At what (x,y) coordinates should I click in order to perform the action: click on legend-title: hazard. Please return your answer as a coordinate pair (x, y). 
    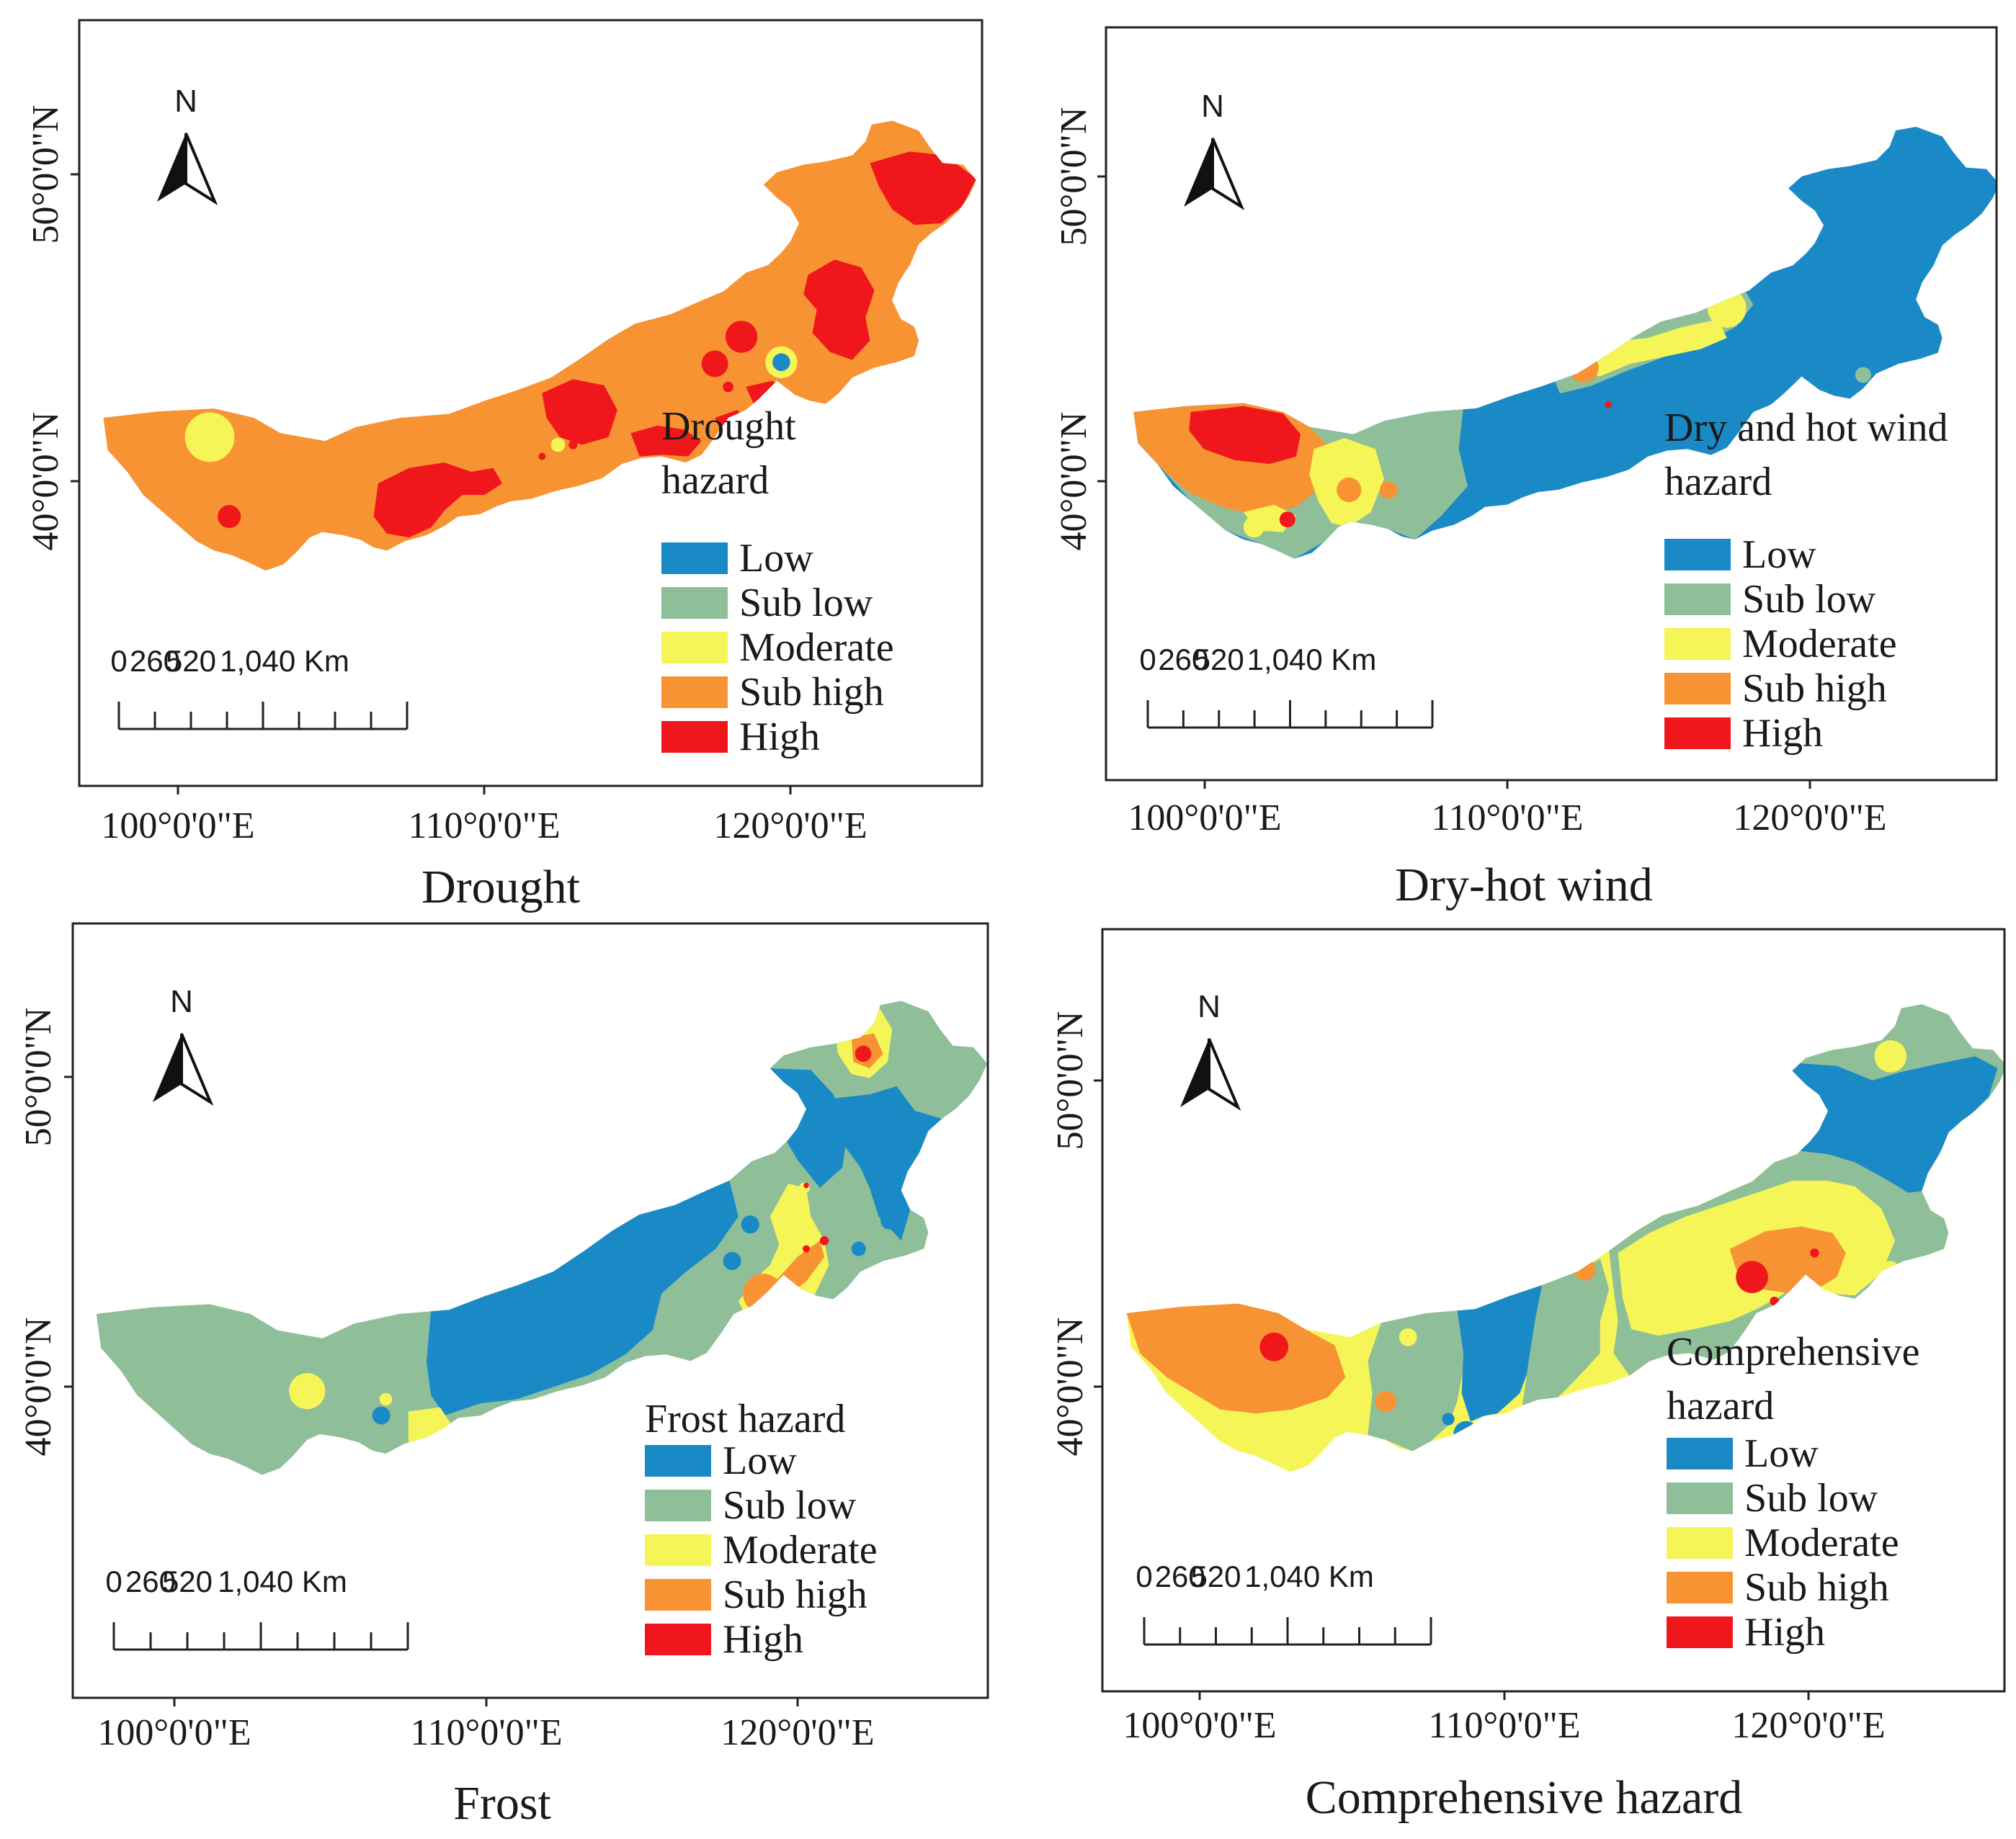
    Looking at the image, I should click on (1720, 1406).